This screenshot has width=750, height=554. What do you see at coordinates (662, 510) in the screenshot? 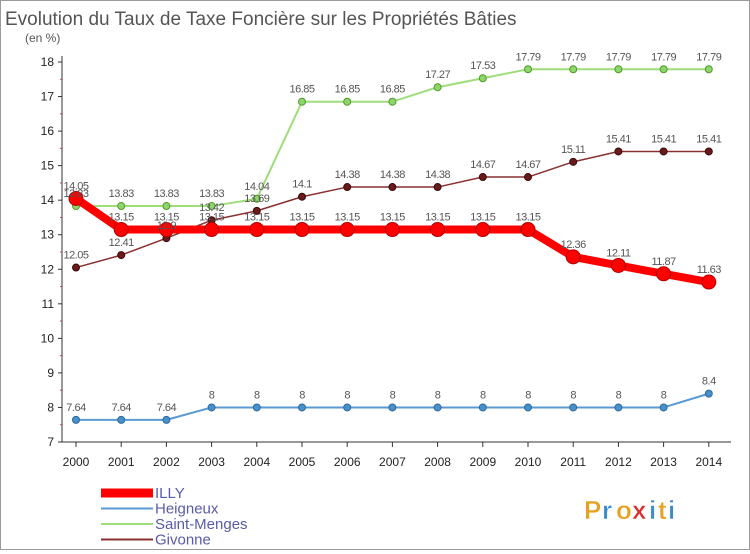
I see `logo-letter: t` at bounding box center [662, 510].